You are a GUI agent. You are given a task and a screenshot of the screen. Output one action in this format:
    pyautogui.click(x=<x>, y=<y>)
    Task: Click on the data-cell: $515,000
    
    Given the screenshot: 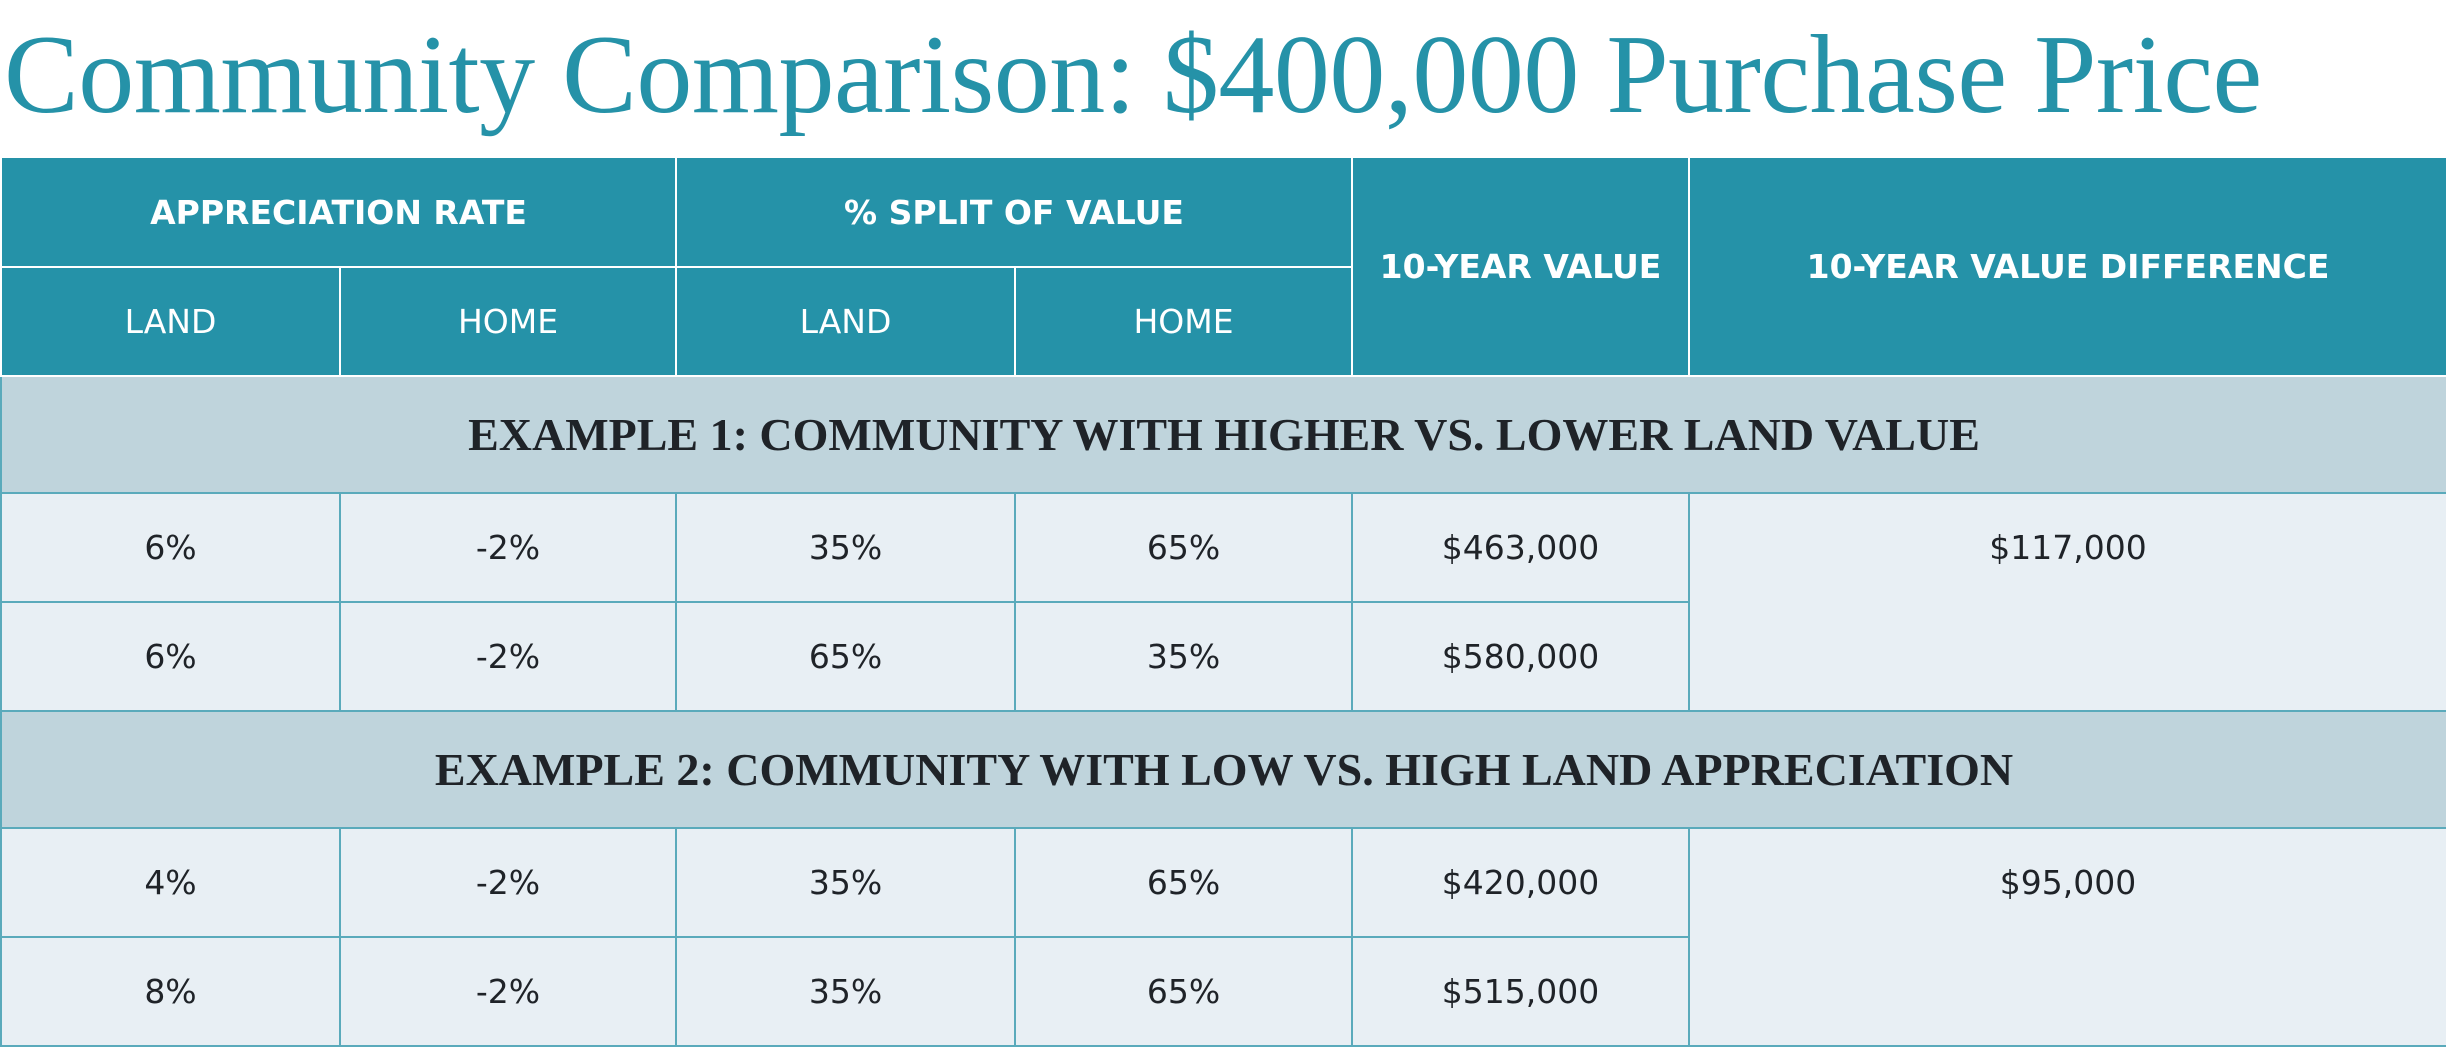 What is the action you would take?
    pyautogui.click(x=1521, y=991)
    